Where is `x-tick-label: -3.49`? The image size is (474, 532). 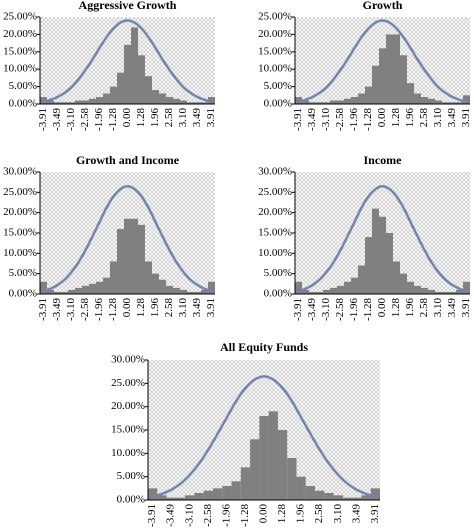 x-tick-label: -3.49 is located at coordinates (57, 119).